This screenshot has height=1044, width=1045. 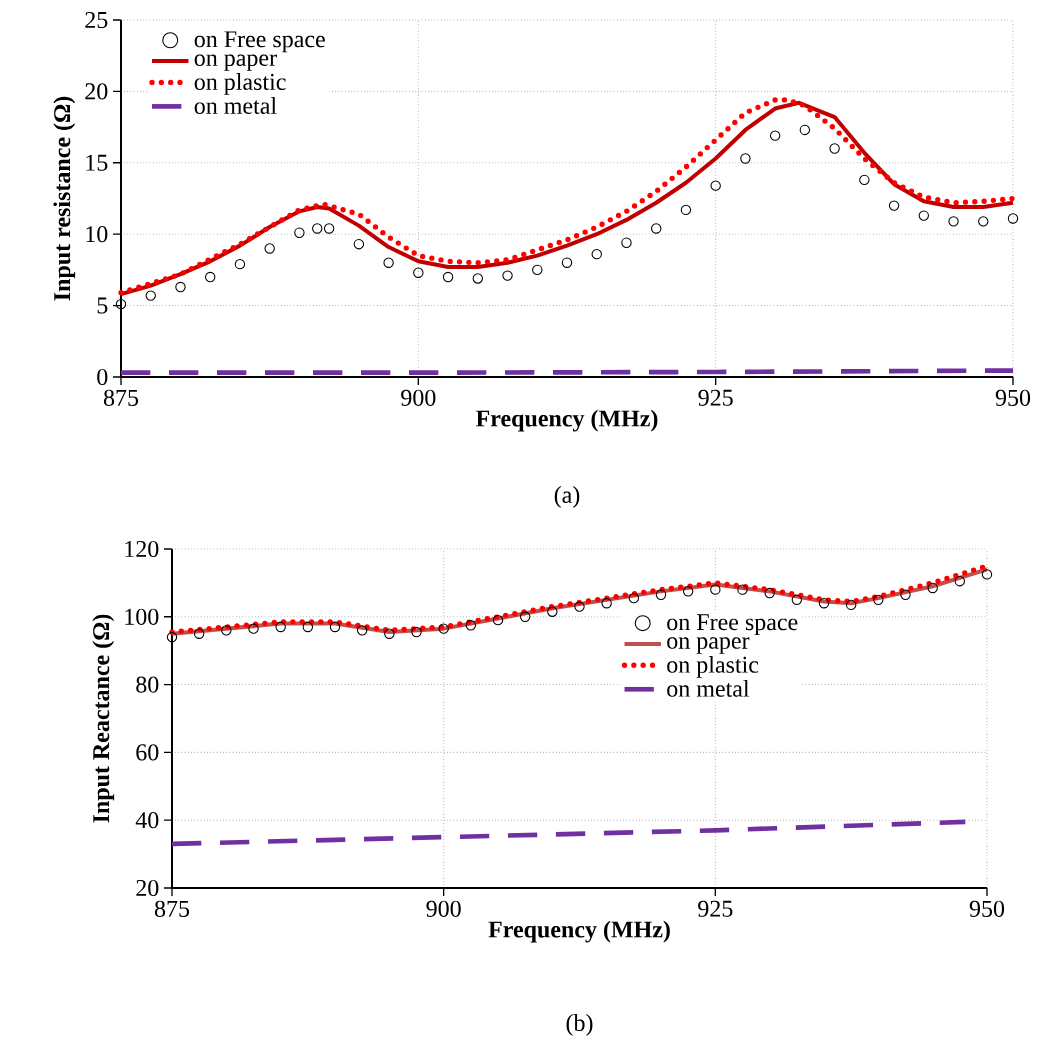 I want to click on y-tick-label: 0, so click(x=102, y=377).